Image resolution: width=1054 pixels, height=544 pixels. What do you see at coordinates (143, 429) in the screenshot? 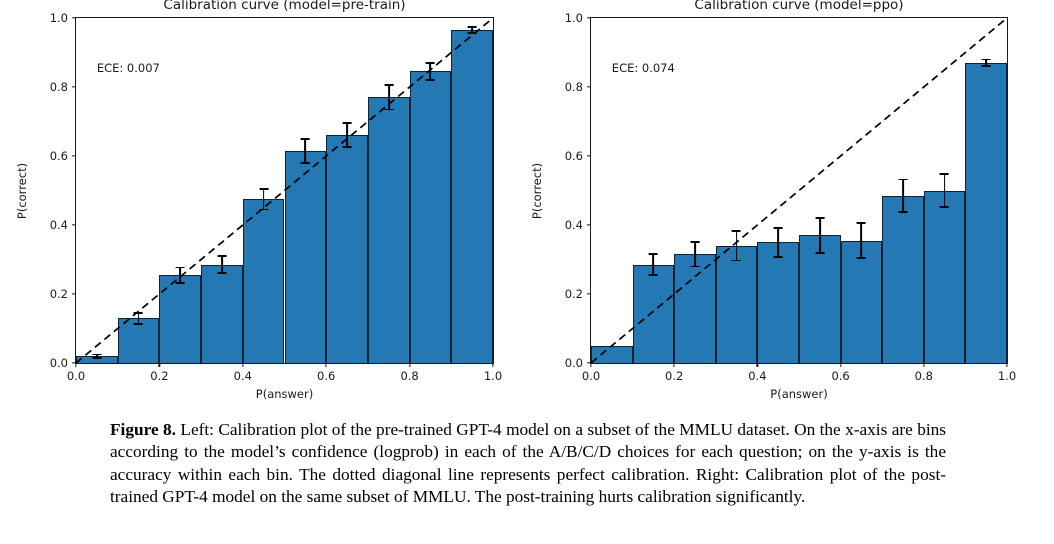
I see `figure-caption-label: Figure 8.` at bounding box center [143, 429].